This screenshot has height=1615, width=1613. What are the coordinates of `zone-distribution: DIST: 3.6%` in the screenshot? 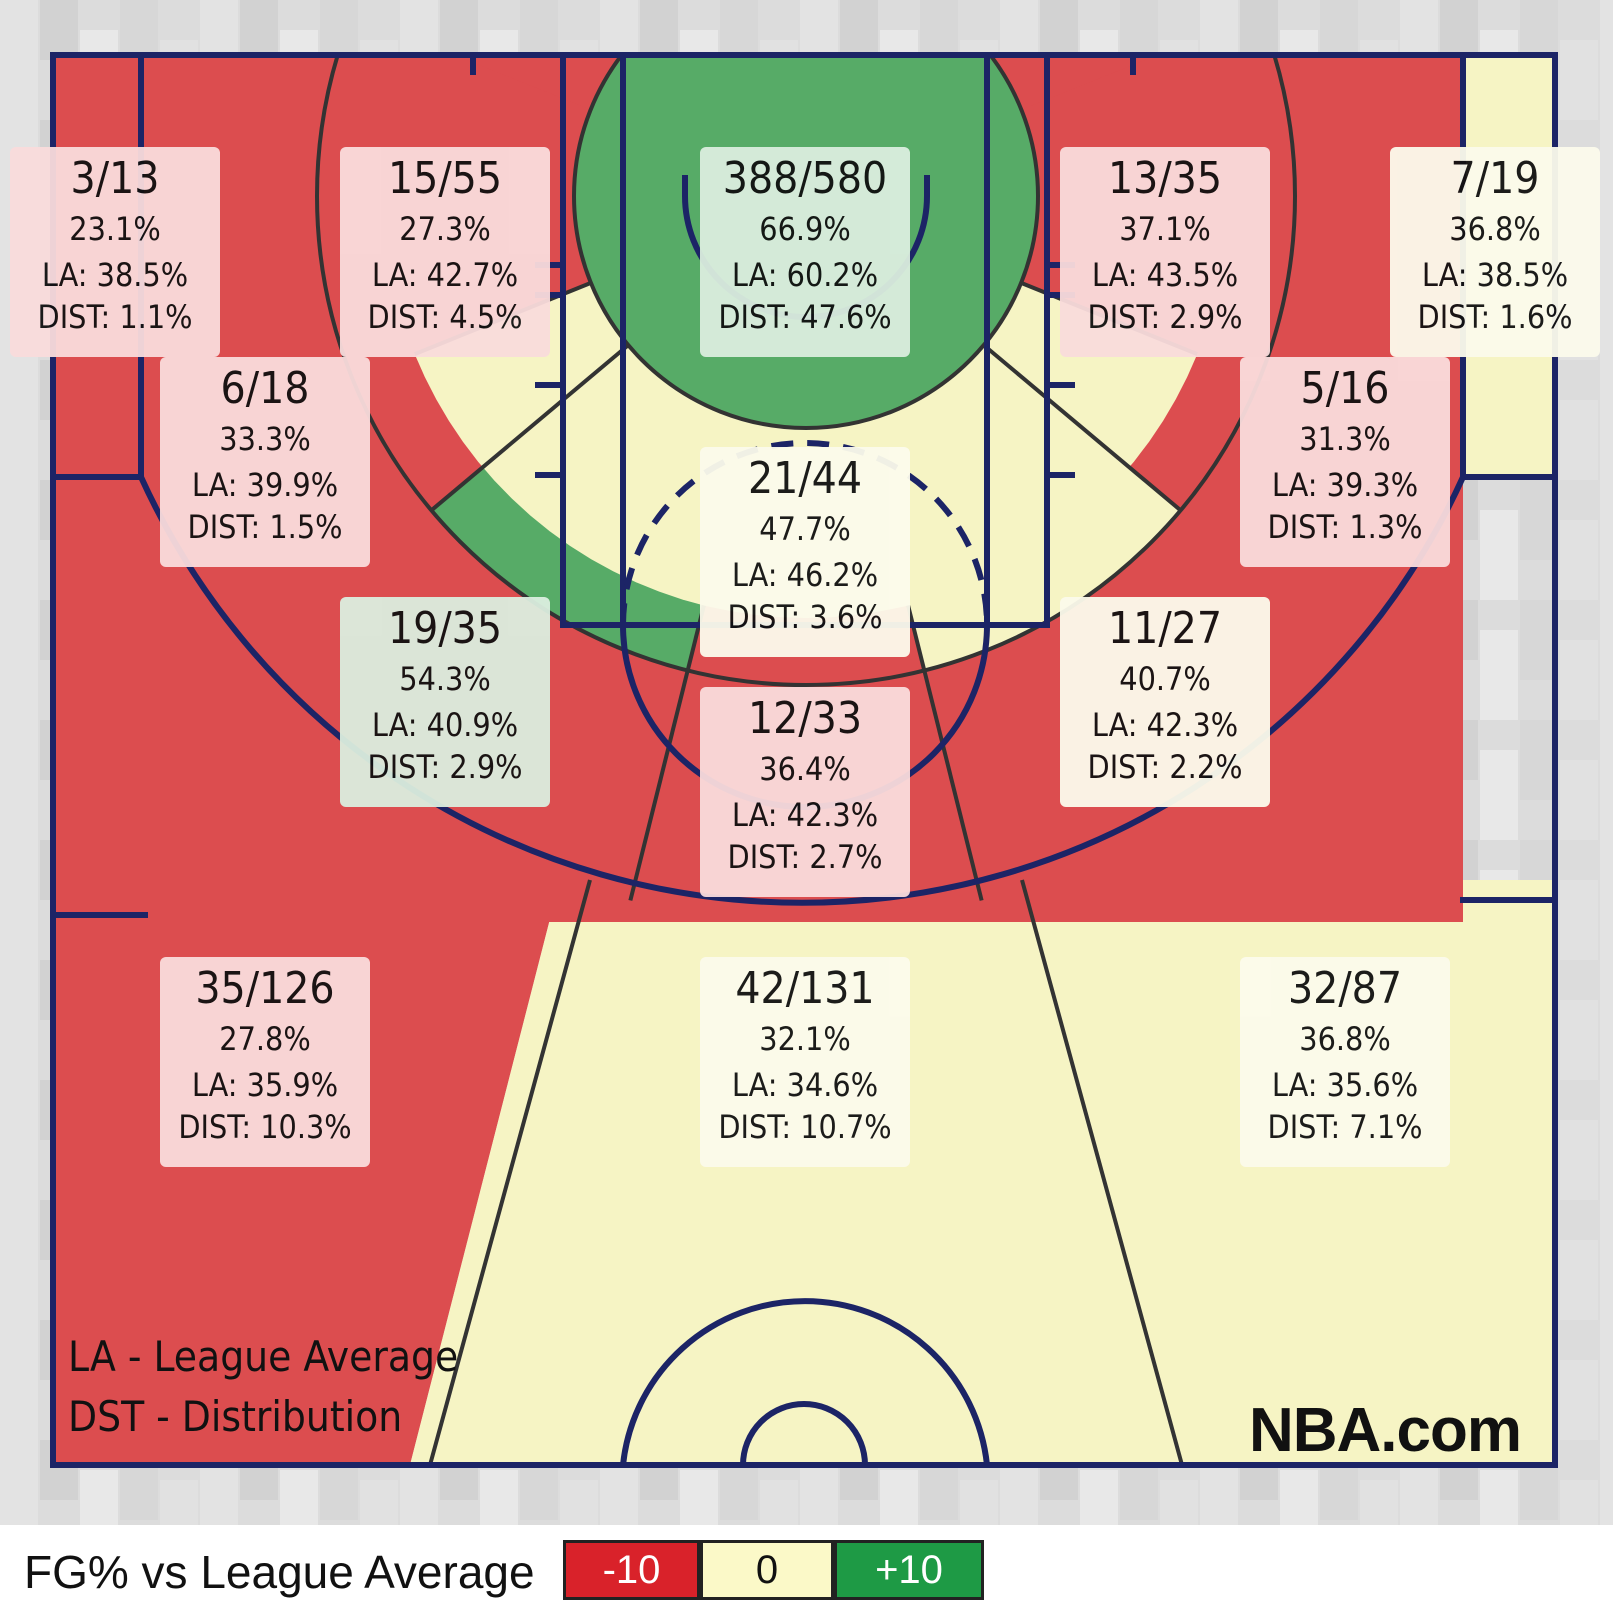 It's located at (805, 617).